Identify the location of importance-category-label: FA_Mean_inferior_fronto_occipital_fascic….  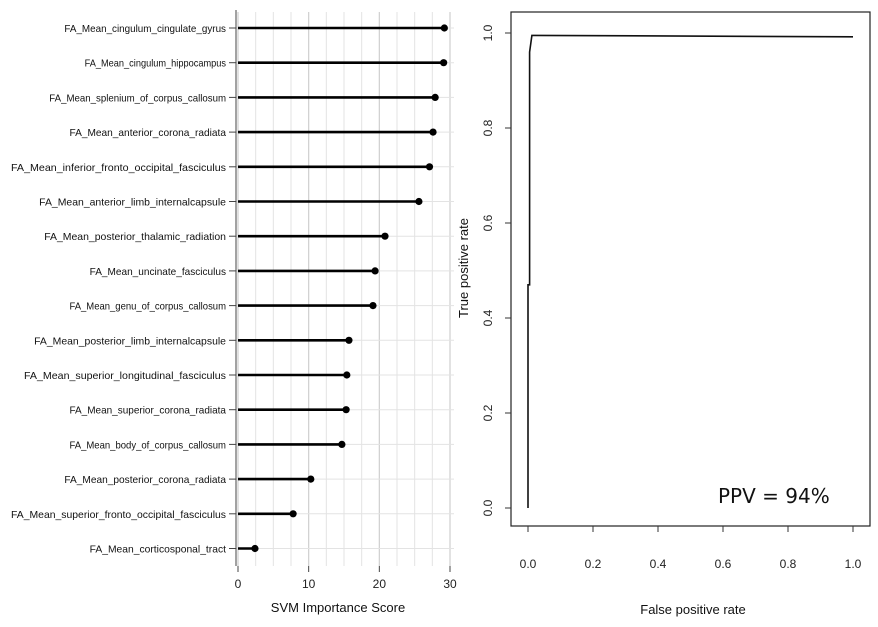
(118, 168).